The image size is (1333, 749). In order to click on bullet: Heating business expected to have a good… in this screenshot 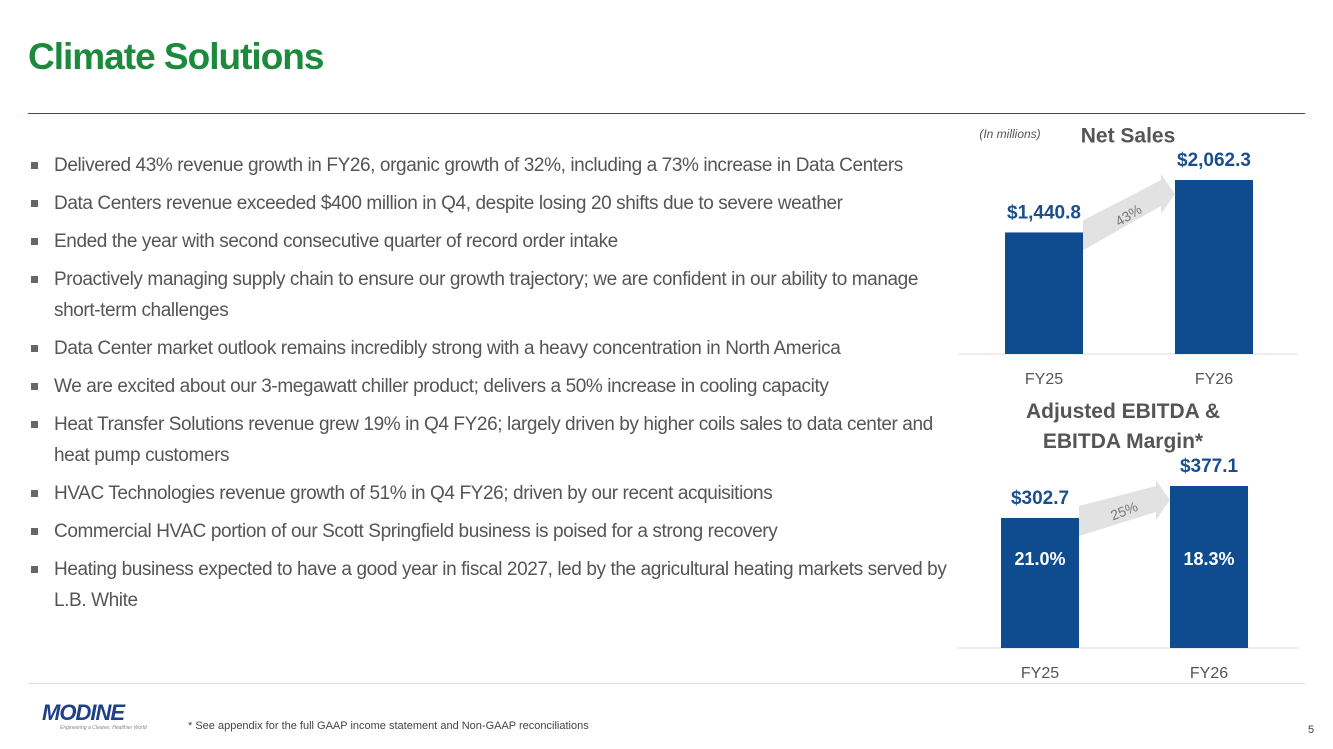, I will do `click(493, 585)`.